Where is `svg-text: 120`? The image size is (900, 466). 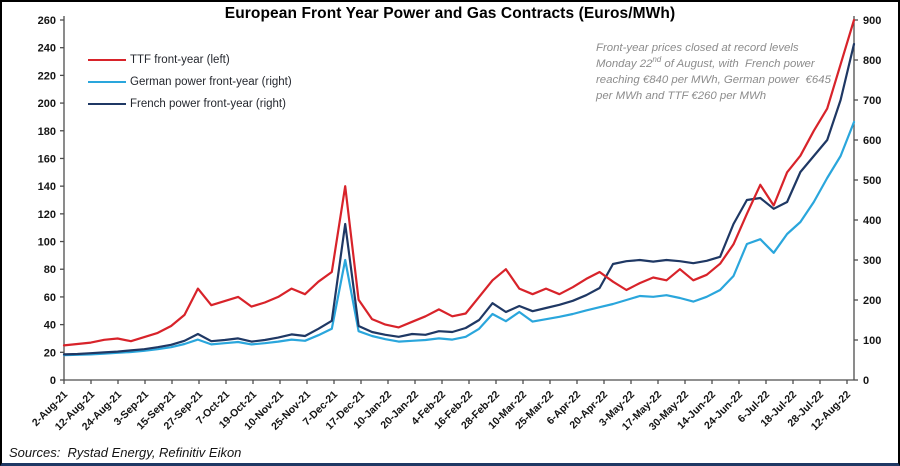 svg-text: 120 is located at coordinates (47, 215).